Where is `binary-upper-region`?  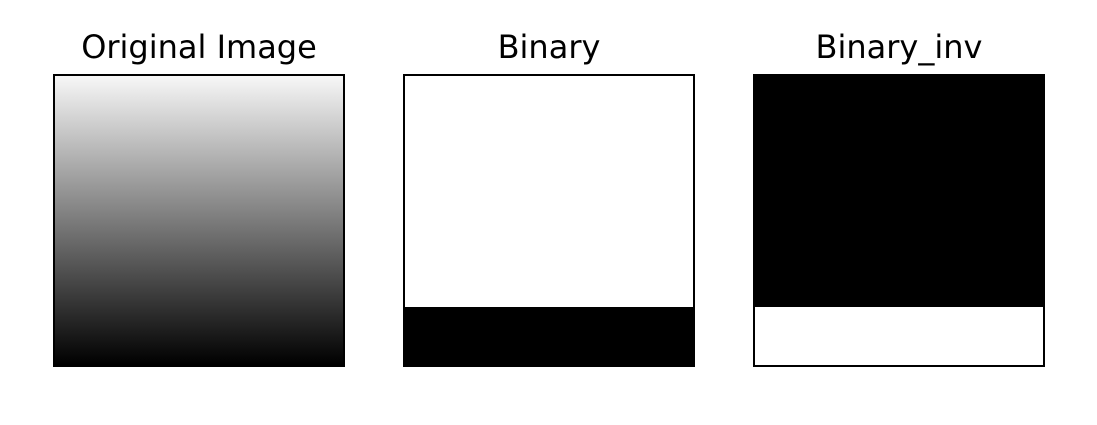 binary-upper-region is located at coordinates (549, 192).